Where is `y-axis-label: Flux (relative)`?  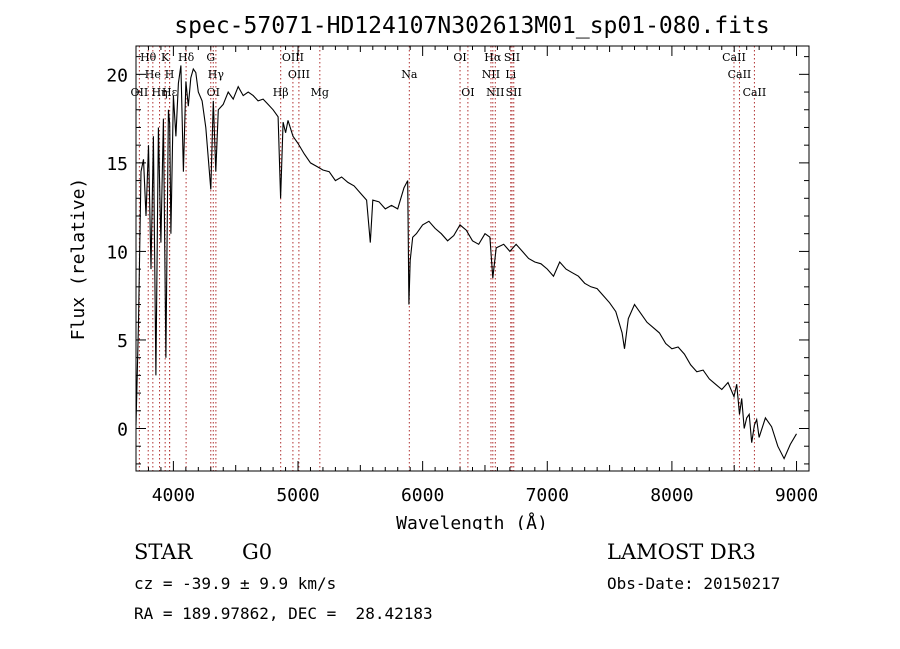 y-axis-label: Flux (relative) is located at coordinates (78, 259).